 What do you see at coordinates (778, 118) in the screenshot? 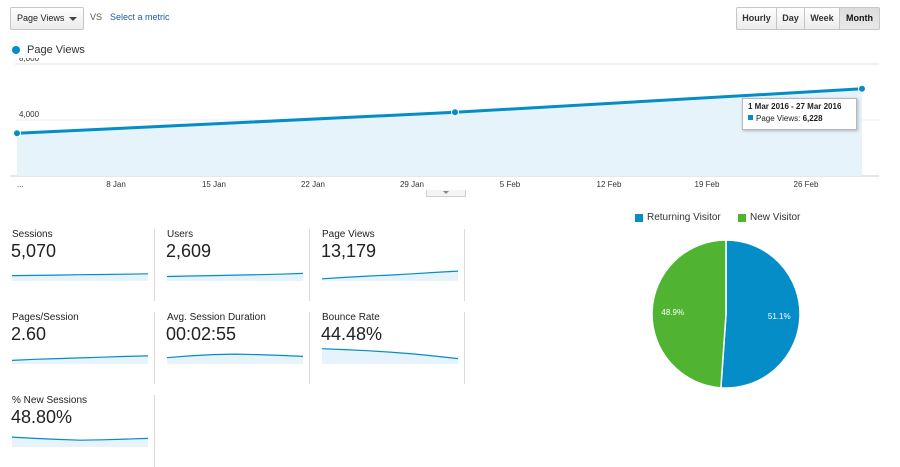
I see `tooltip-label: Page Views:` at bounding box center [778, 118].